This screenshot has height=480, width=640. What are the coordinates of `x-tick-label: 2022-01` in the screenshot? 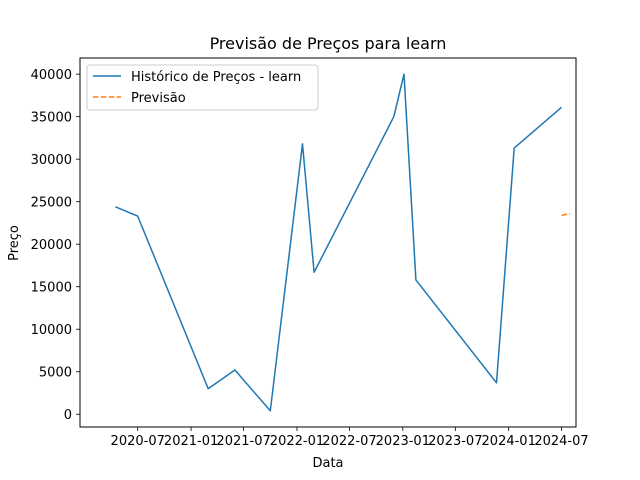 It's located at (297, 441).